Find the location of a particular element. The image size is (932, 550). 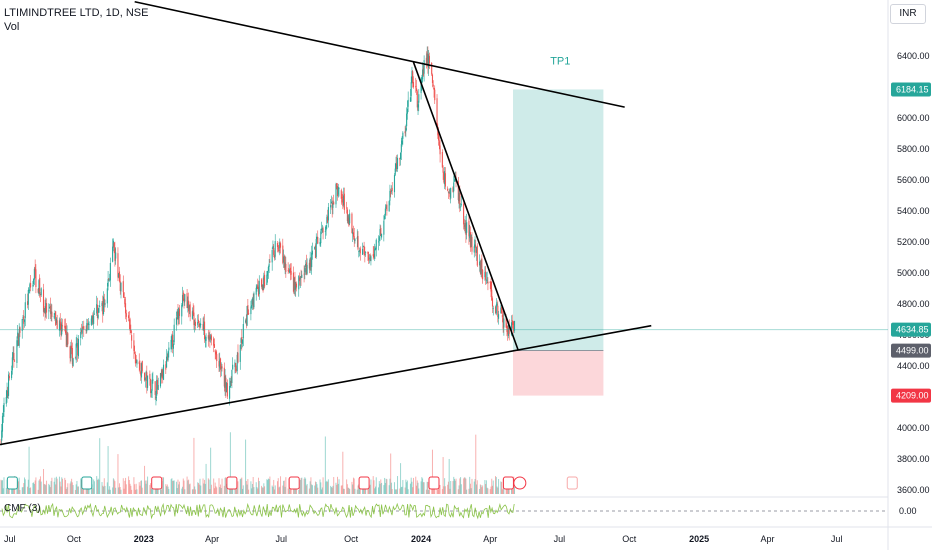

volume-label: Vol is located at coordinates (12, 27).